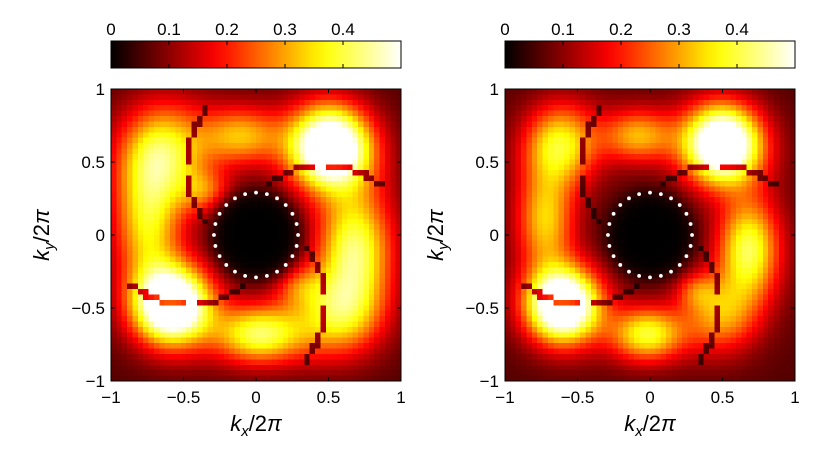  Describe the element at coordinates (400, 397) in the screenshot. I see `x-tick-label: 1` at that location.